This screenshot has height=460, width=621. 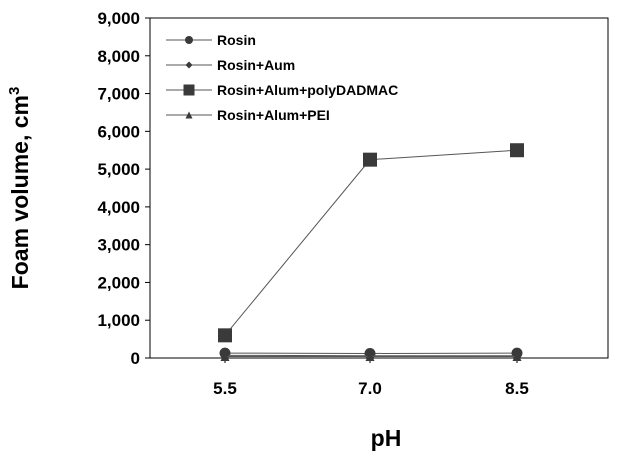 I want to click on legend-item: Rosin+Alum+polyDADMAC, so click(x=282, y=90).